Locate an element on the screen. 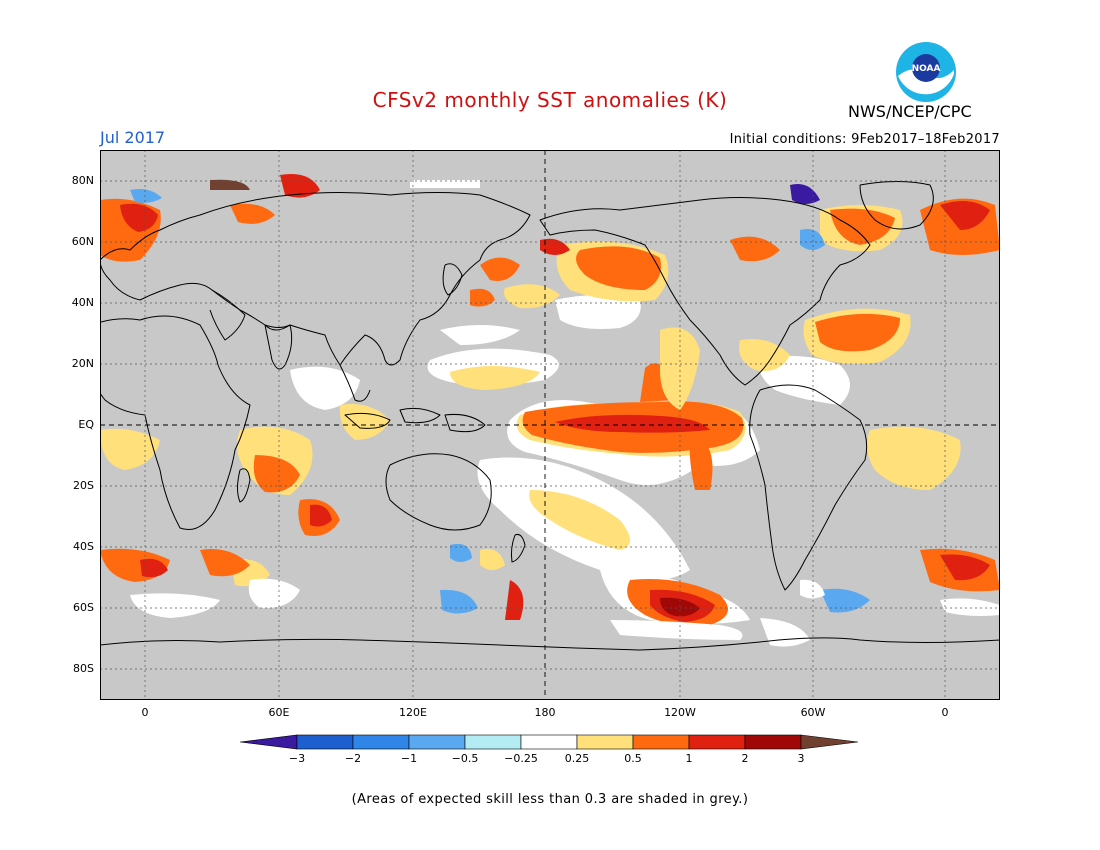 This screenshot has height=850, width=1100. noaa-logo-text: NOAA is located at coordinates (926, 69).